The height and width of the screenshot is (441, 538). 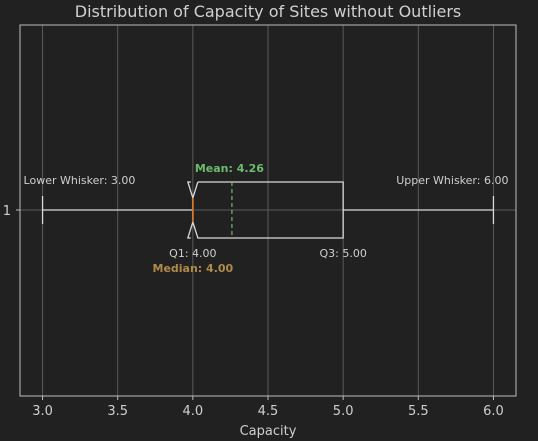 What do you see at coordinates (343, 411) in the screenshot?
I see `x-tick-label: 5.0` at bounding box center [343, 411].